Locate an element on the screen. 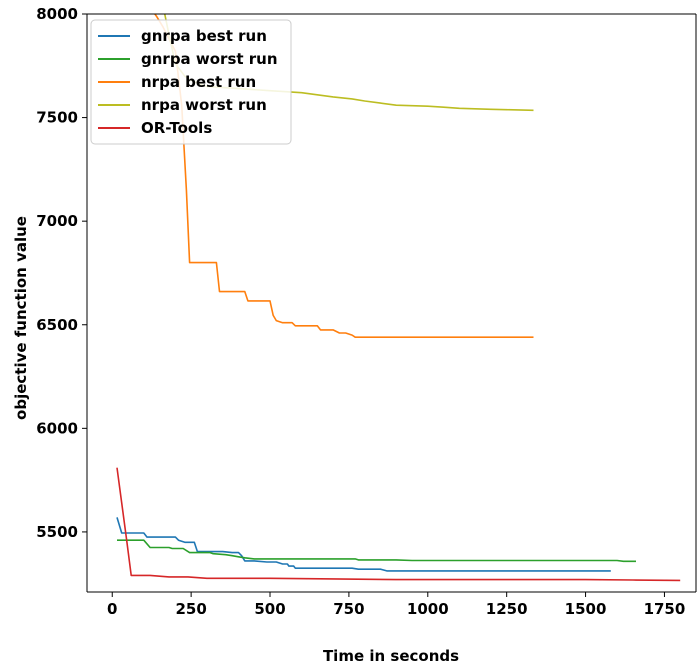  y-tick-label: 7000 is located at coordinates (57, 221).